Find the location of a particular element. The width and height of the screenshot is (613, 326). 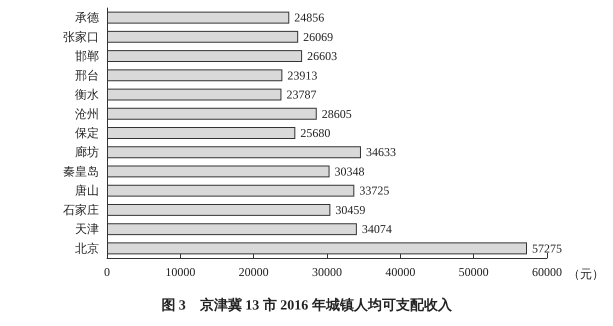

y-tick-label: 天津 is located at coordinates (87, 229).